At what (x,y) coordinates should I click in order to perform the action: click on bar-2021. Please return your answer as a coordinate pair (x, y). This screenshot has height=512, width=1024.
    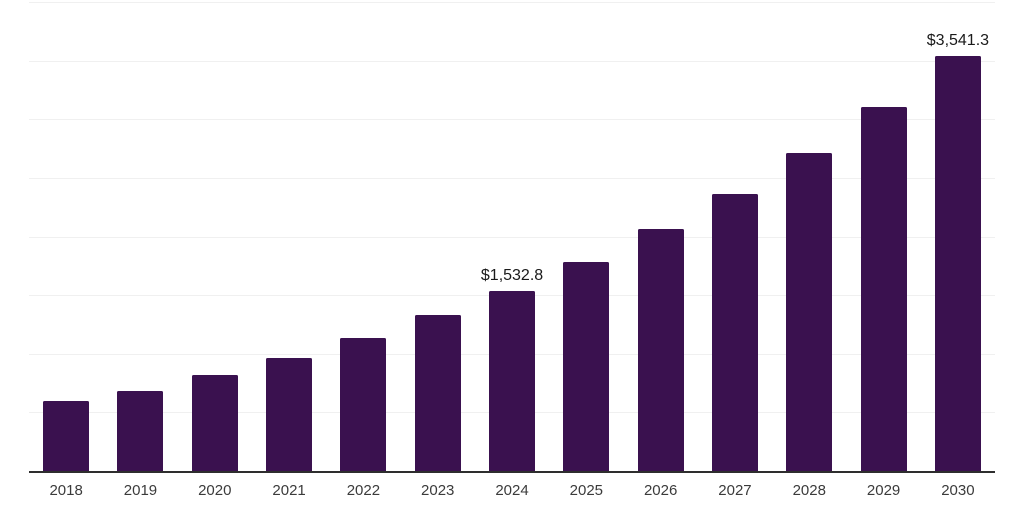
    Looking at the image, I should click on (289, 414).